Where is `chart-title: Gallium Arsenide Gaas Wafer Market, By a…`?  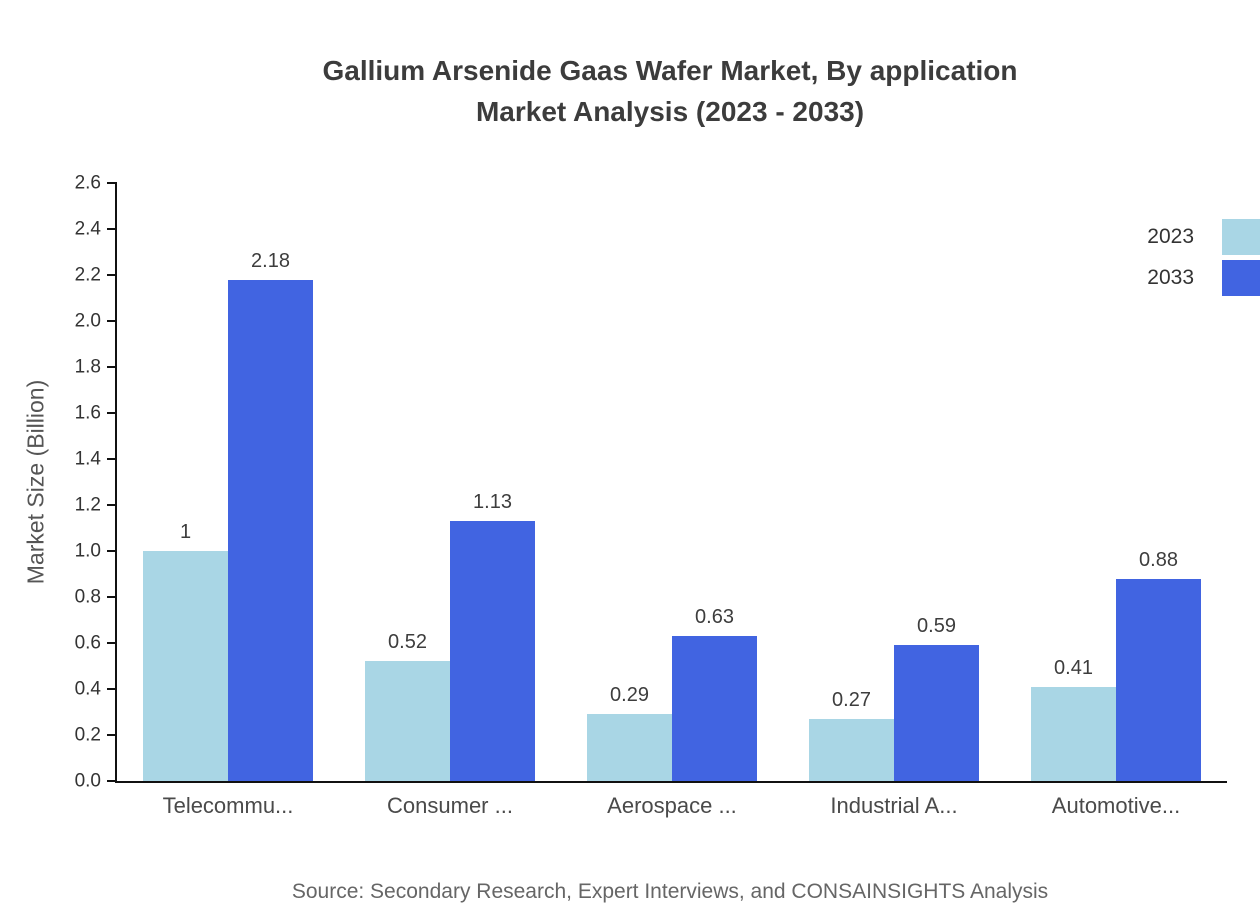 chart-title: Gallium Arsenide Gaas Wafer Market, By a… is located at coordinates (670, 91).